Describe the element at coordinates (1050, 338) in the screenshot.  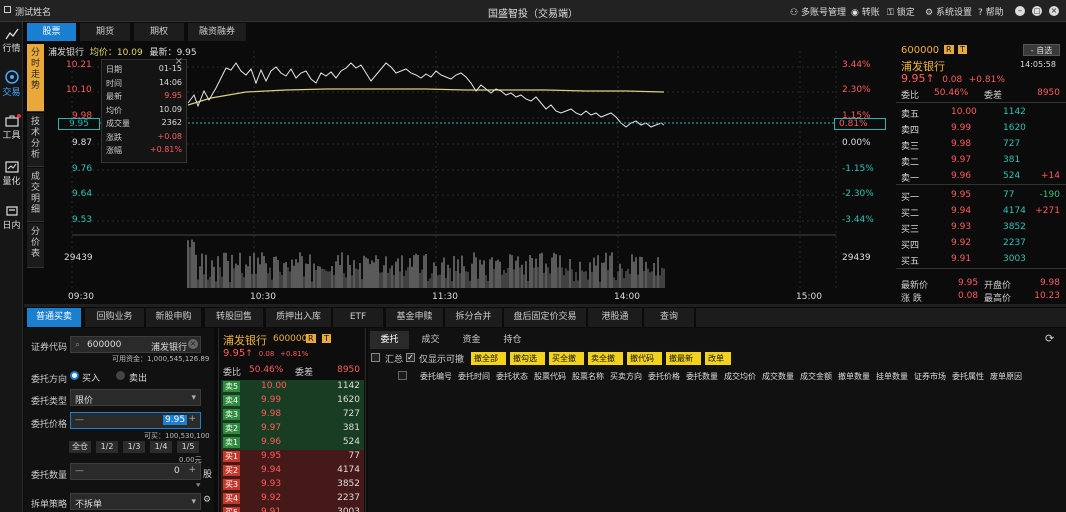
I see `refresh-icon: ⟳` at that location.